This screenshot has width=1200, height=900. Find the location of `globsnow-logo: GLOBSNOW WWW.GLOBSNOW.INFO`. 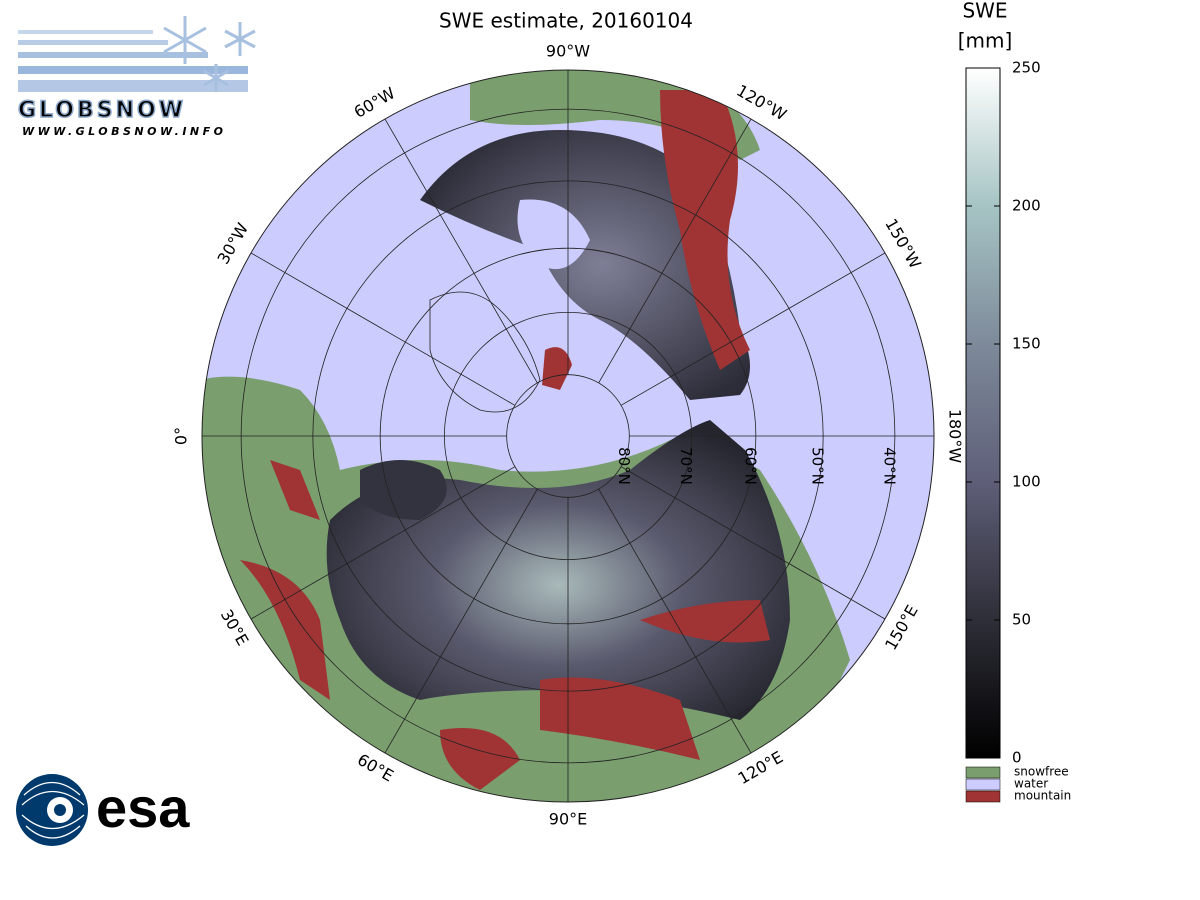

globsnow-logo: GLOBSNOW WWW.GLOBSNOW.INFO is located at coordinates (136, 77).